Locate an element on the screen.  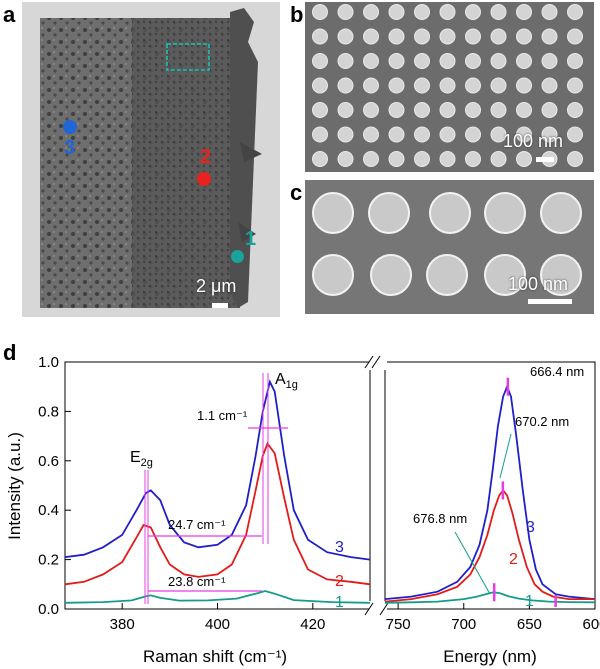
marker-1-dot is located at coordinates (237, 256).